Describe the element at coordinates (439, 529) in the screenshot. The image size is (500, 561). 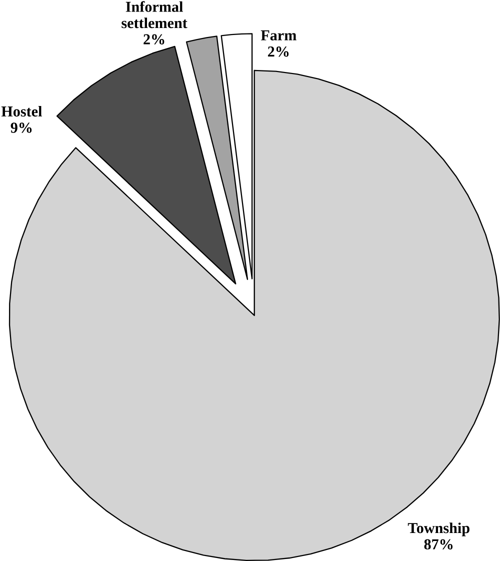
I see `slice-label: Township` at that location.